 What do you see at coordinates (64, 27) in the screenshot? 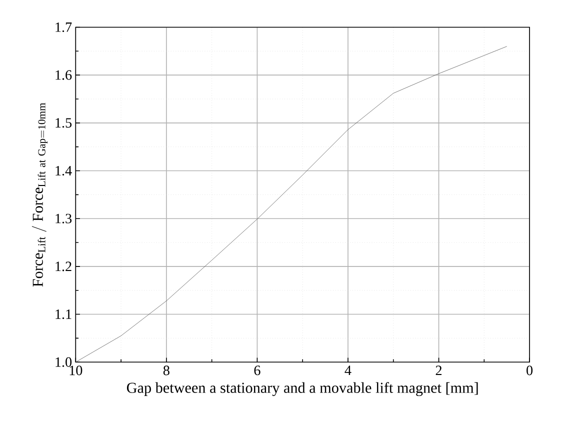
I see `y-tick-label: 1.7` at bounding box center [64, 27].